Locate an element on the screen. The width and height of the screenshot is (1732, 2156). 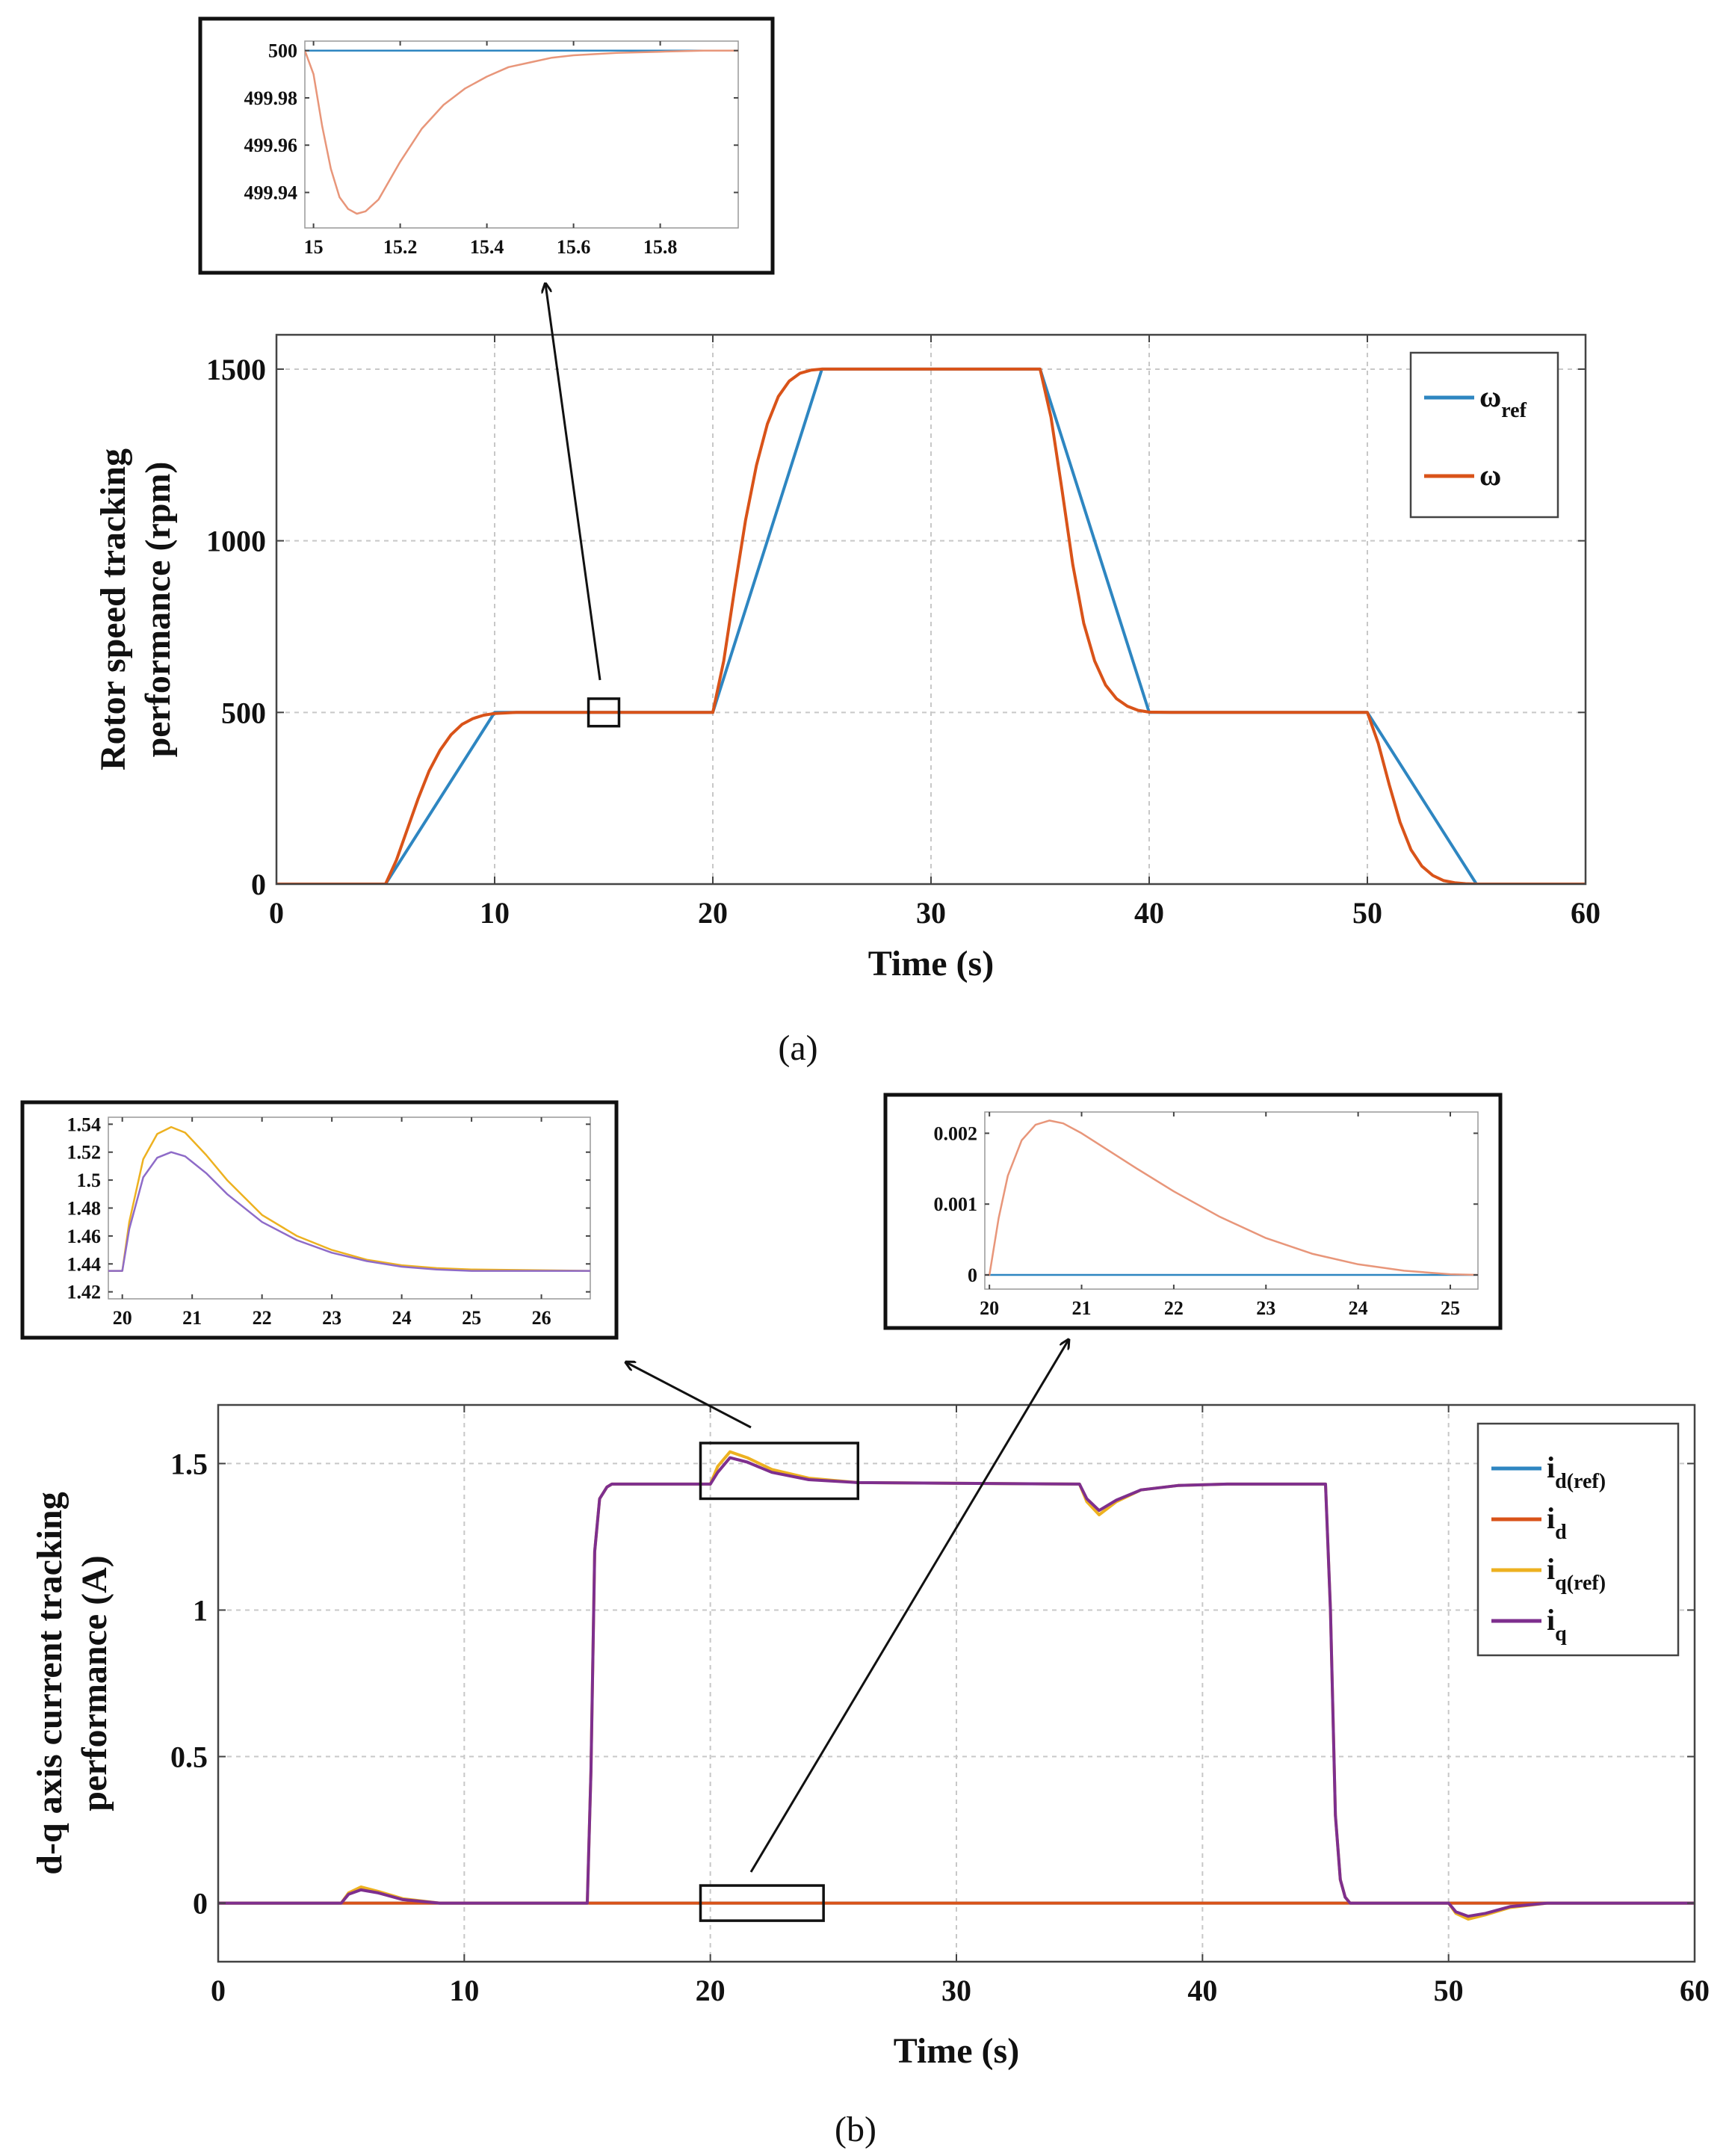
x-tick-label: 15.2 is located at coordinates (400, 247).